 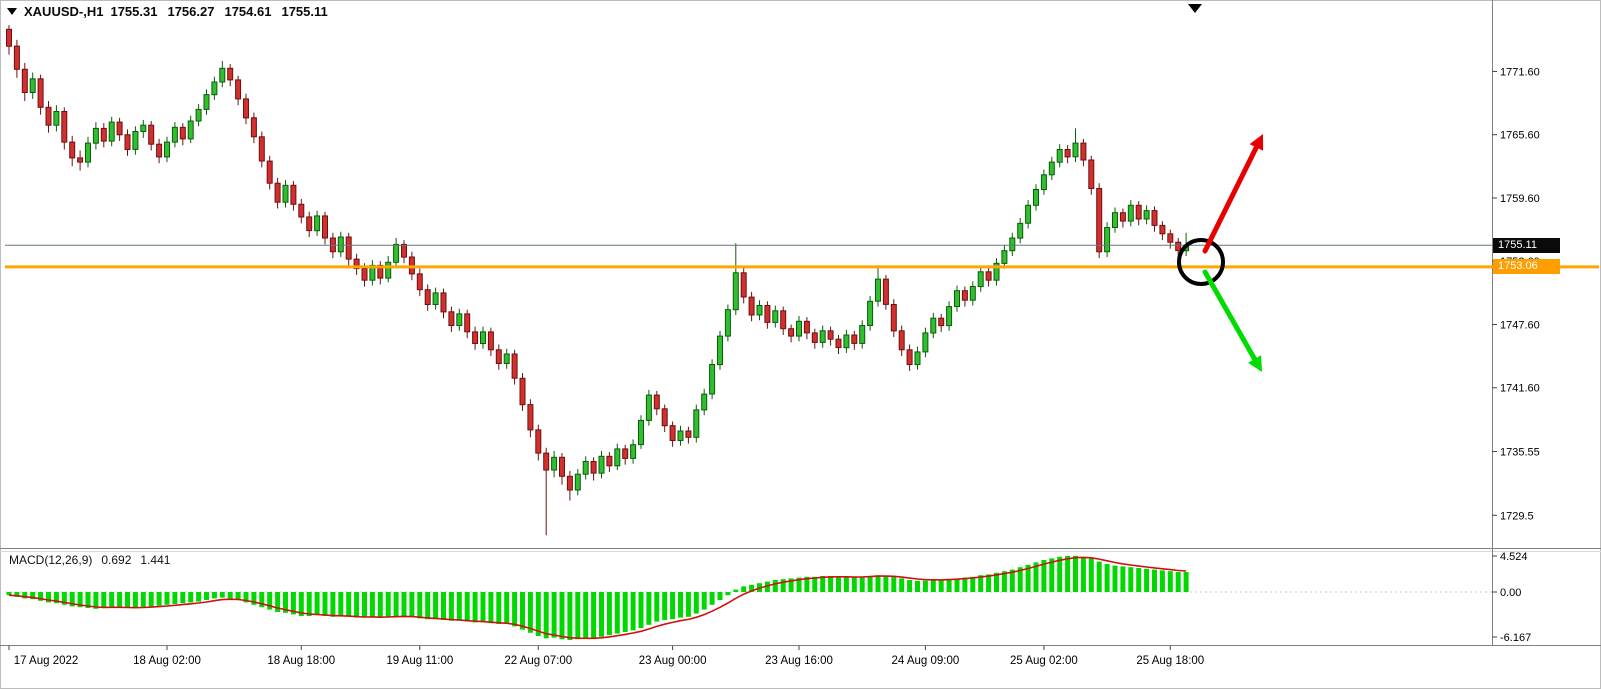 I want to click on macd-axis-label: -6.167, so click(x=1515, y=638).